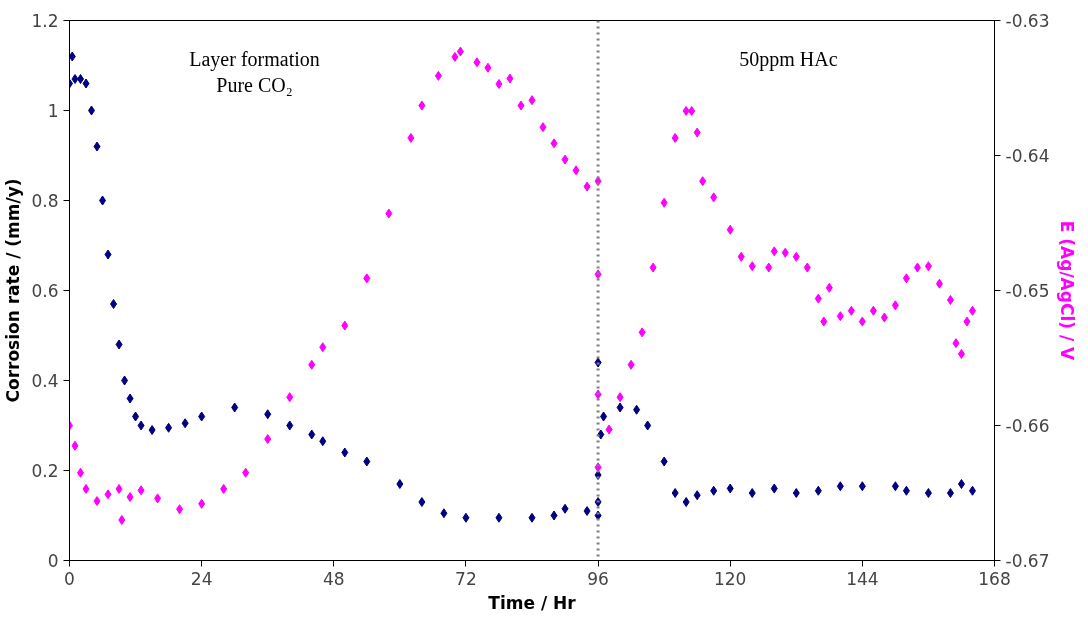 This screenshot has width=1088, height=620. I want to click on x-tick-label: 96, so click(598, 578).